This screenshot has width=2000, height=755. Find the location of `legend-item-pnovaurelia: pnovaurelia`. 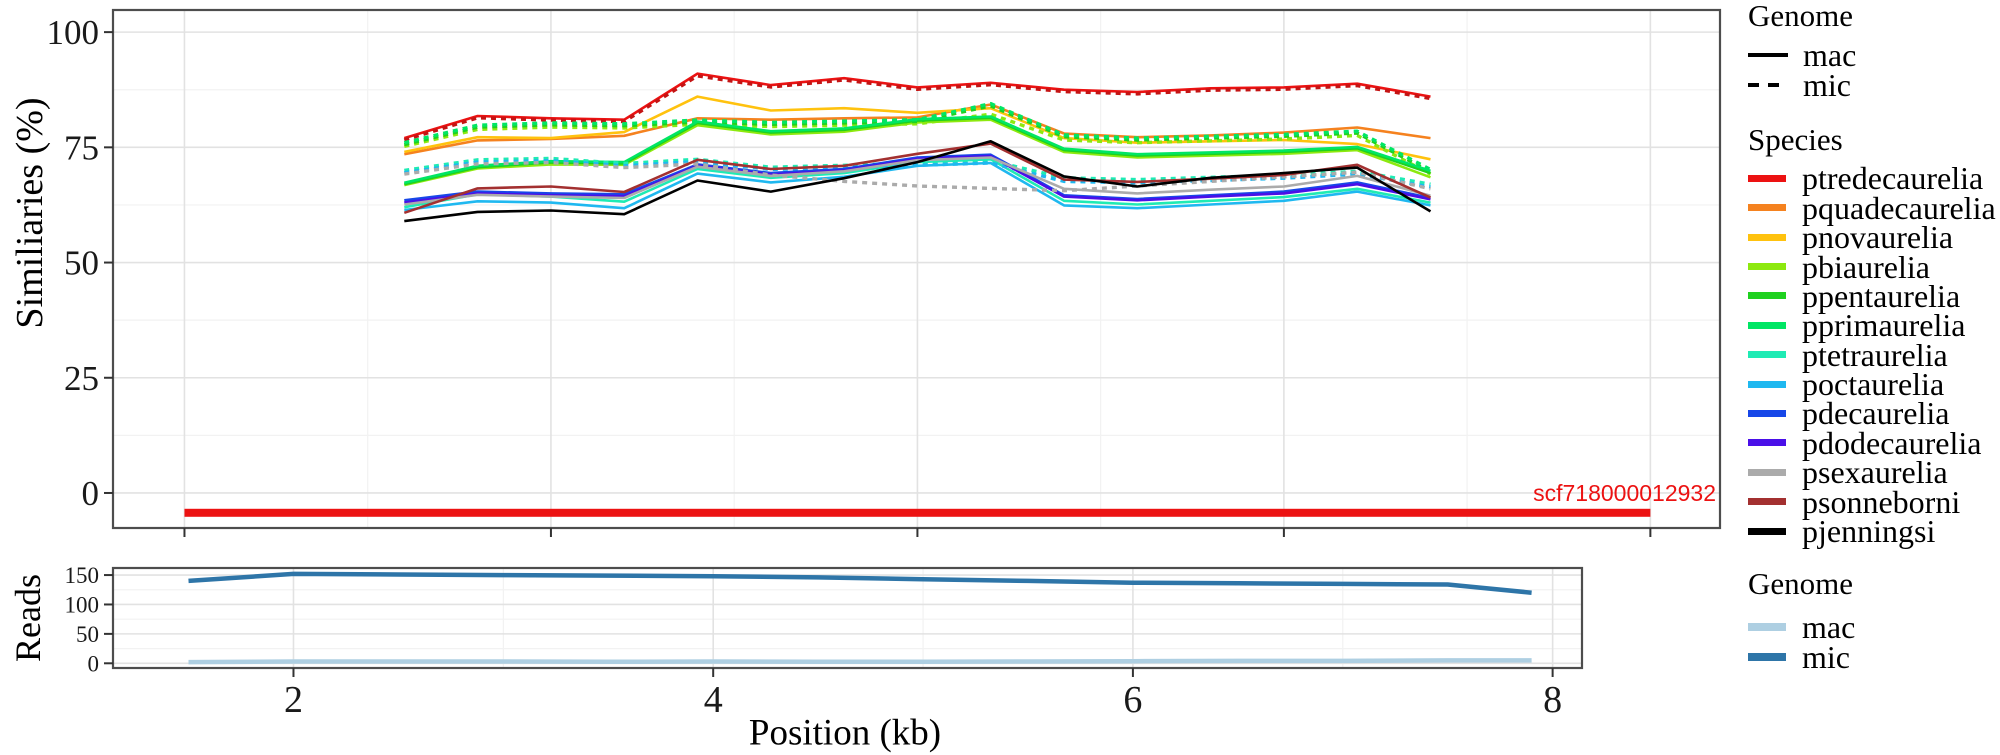

legend-item-pnovaurelia: pnovaurelia is located at coordinates (1872, 237).